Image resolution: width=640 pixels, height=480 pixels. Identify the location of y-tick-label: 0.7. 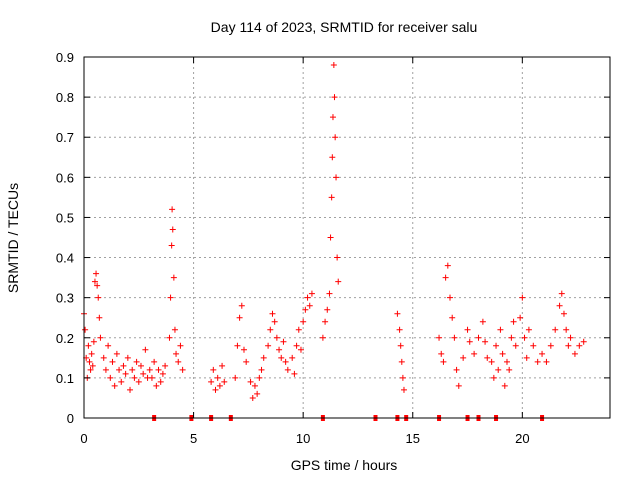
(65, 137).